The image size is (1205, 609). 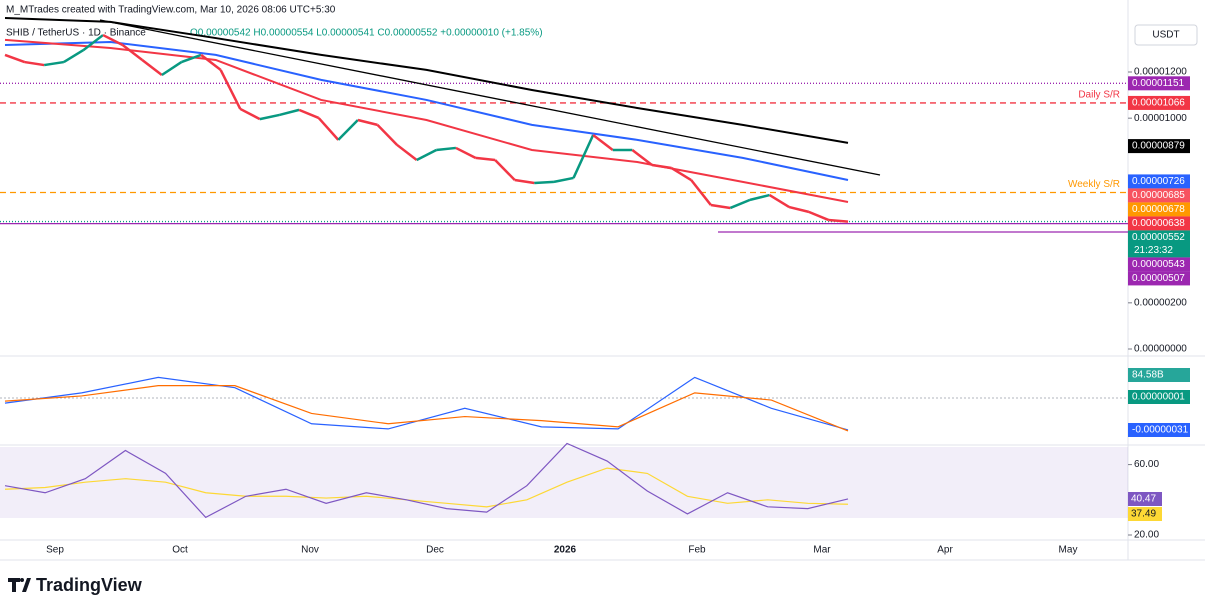 I want to click on level-note: Daily S/R, so click(x=1099, y=95).